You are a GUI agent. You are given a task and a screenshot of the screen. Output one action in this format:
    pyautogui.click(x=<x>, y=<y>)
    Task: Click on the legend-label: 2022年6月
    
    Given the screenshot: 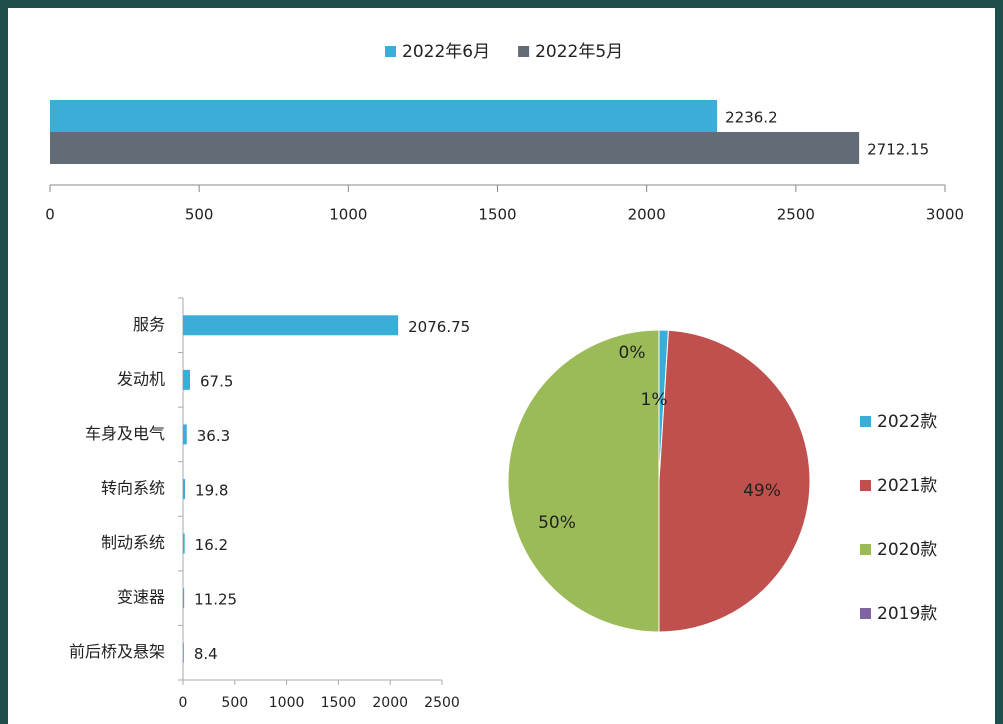 What is the action you would take?
    pyautogui.click(x=446, y=52)
    